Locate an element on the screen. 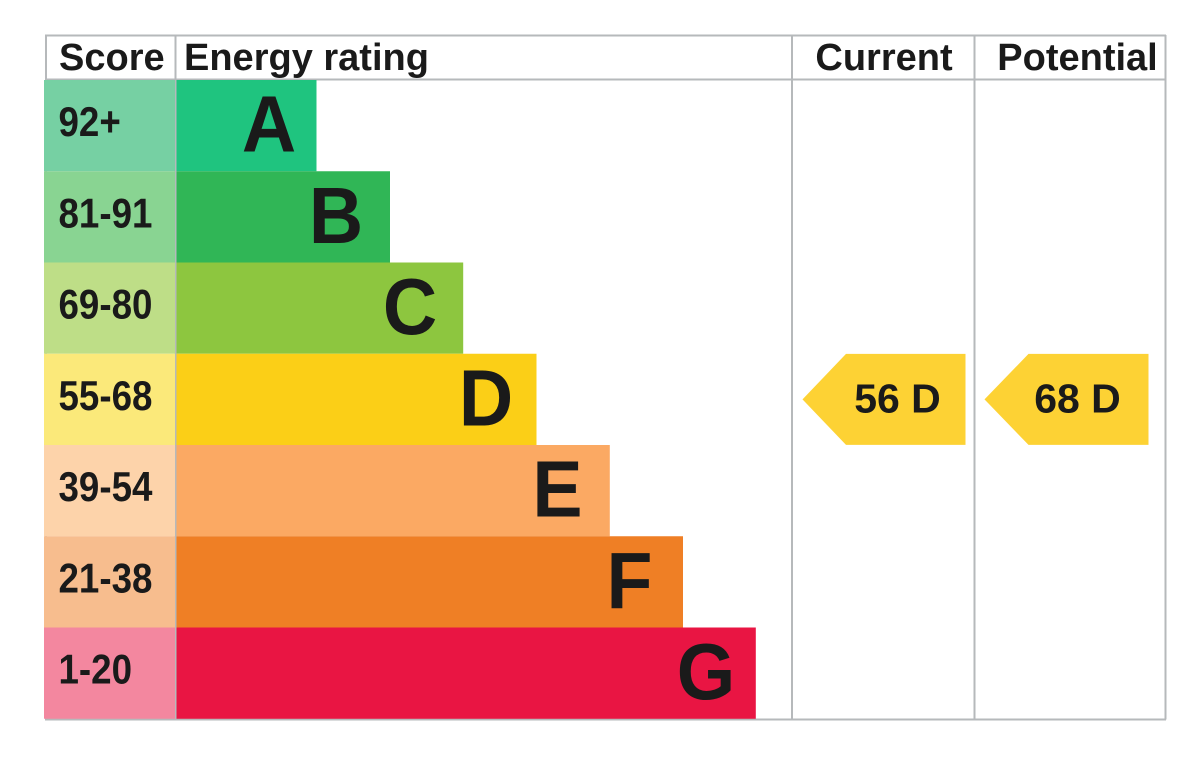  svg-text: 55-68 is located at coordinates (106, 396).